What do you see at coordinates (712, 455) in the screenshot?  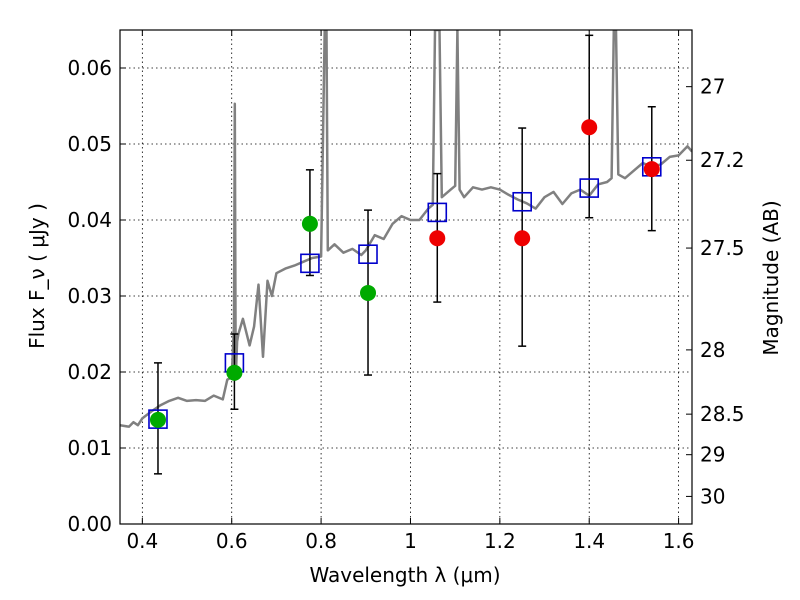 I see `right-tick-label: 29` at bounding box center [712, 455].